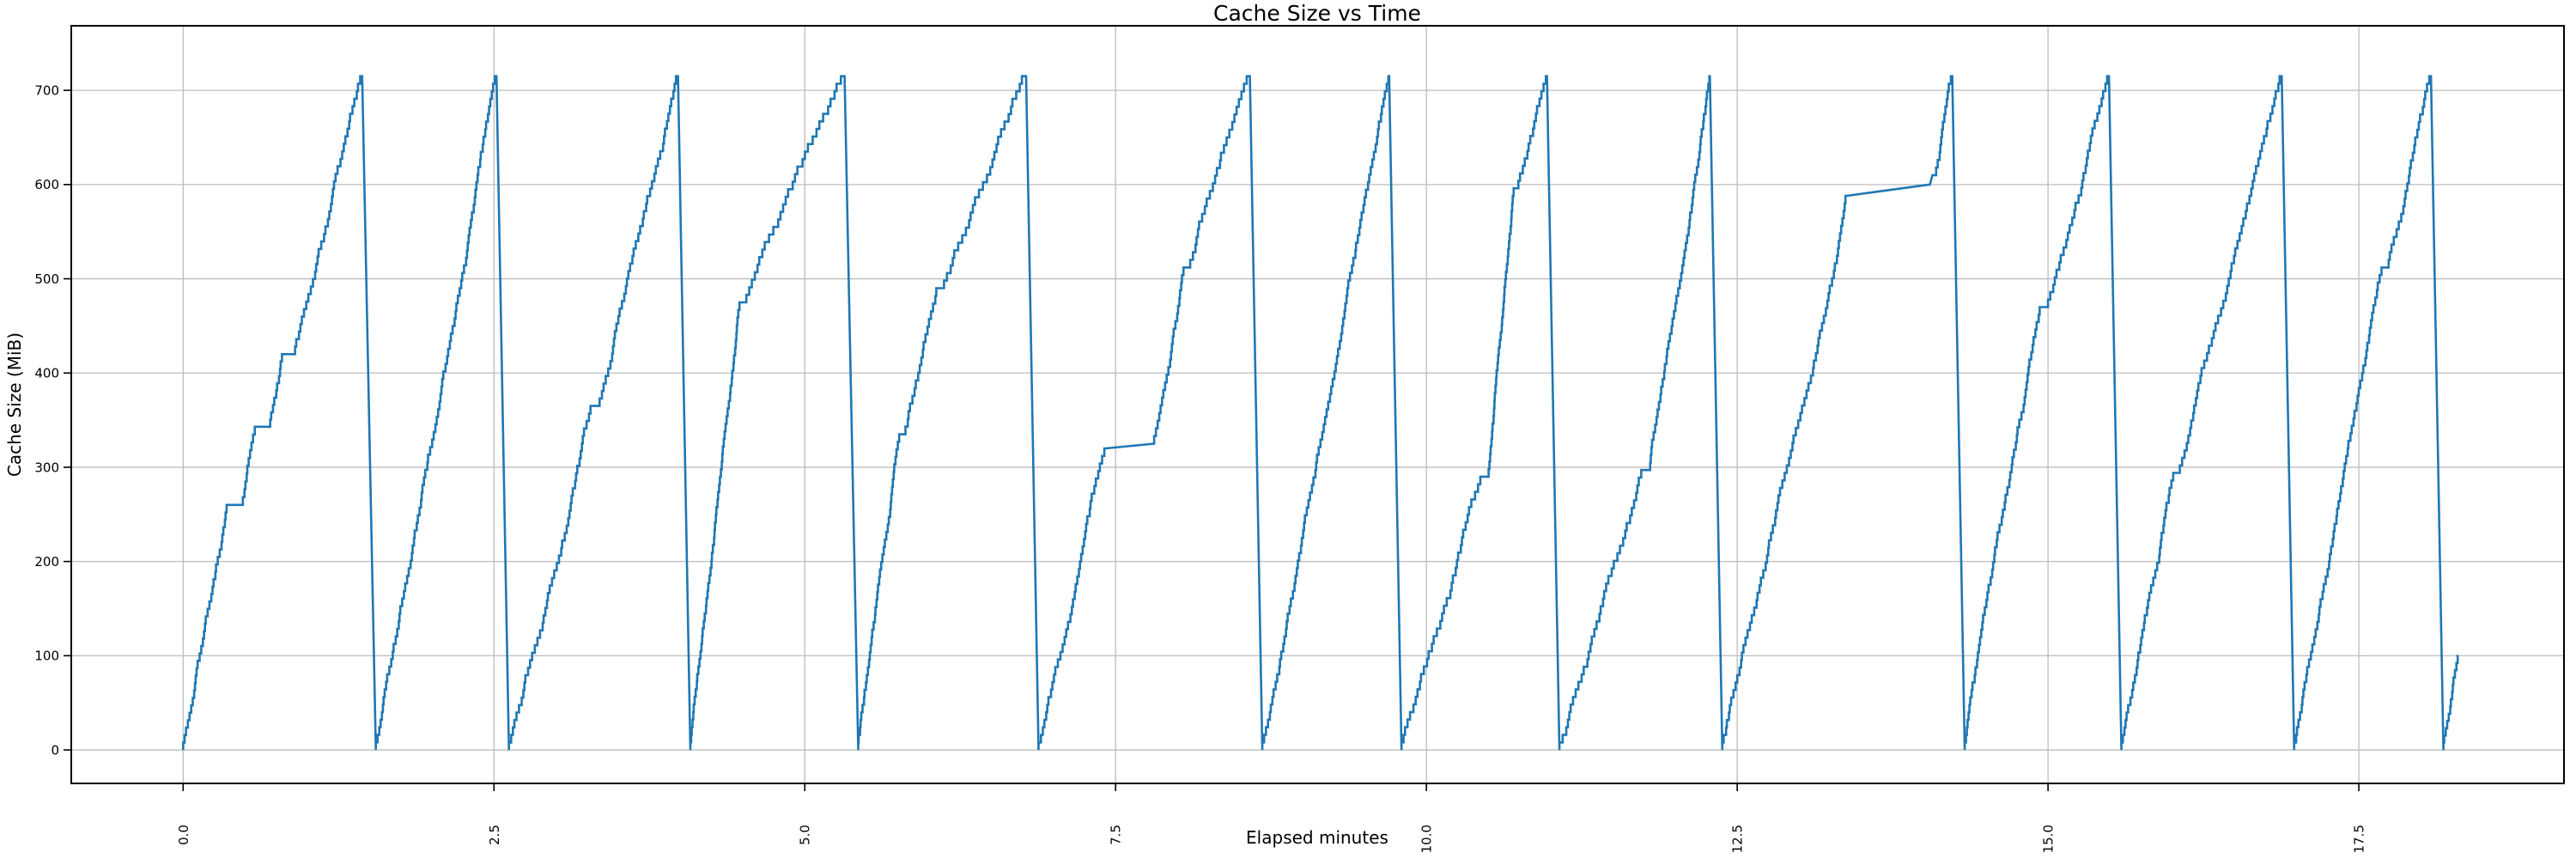  Describe the element at coordinates (2049, 839) in the screenshot. I see `x-tick-label: 15.0` at that location.